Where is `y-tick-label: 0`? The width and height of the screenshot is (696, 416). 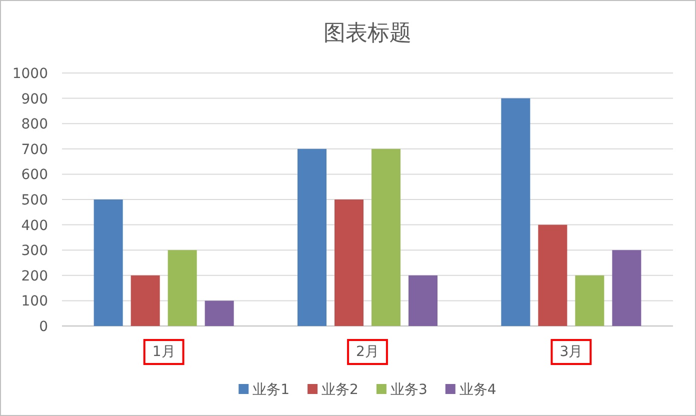 y-tick-label: 0 is located at coordinates (43, 327).